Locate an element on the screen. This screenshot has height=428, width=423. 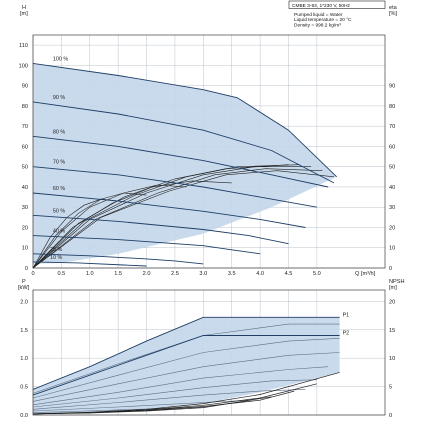
y-axis-title: P is located at coordinates (24, 282).